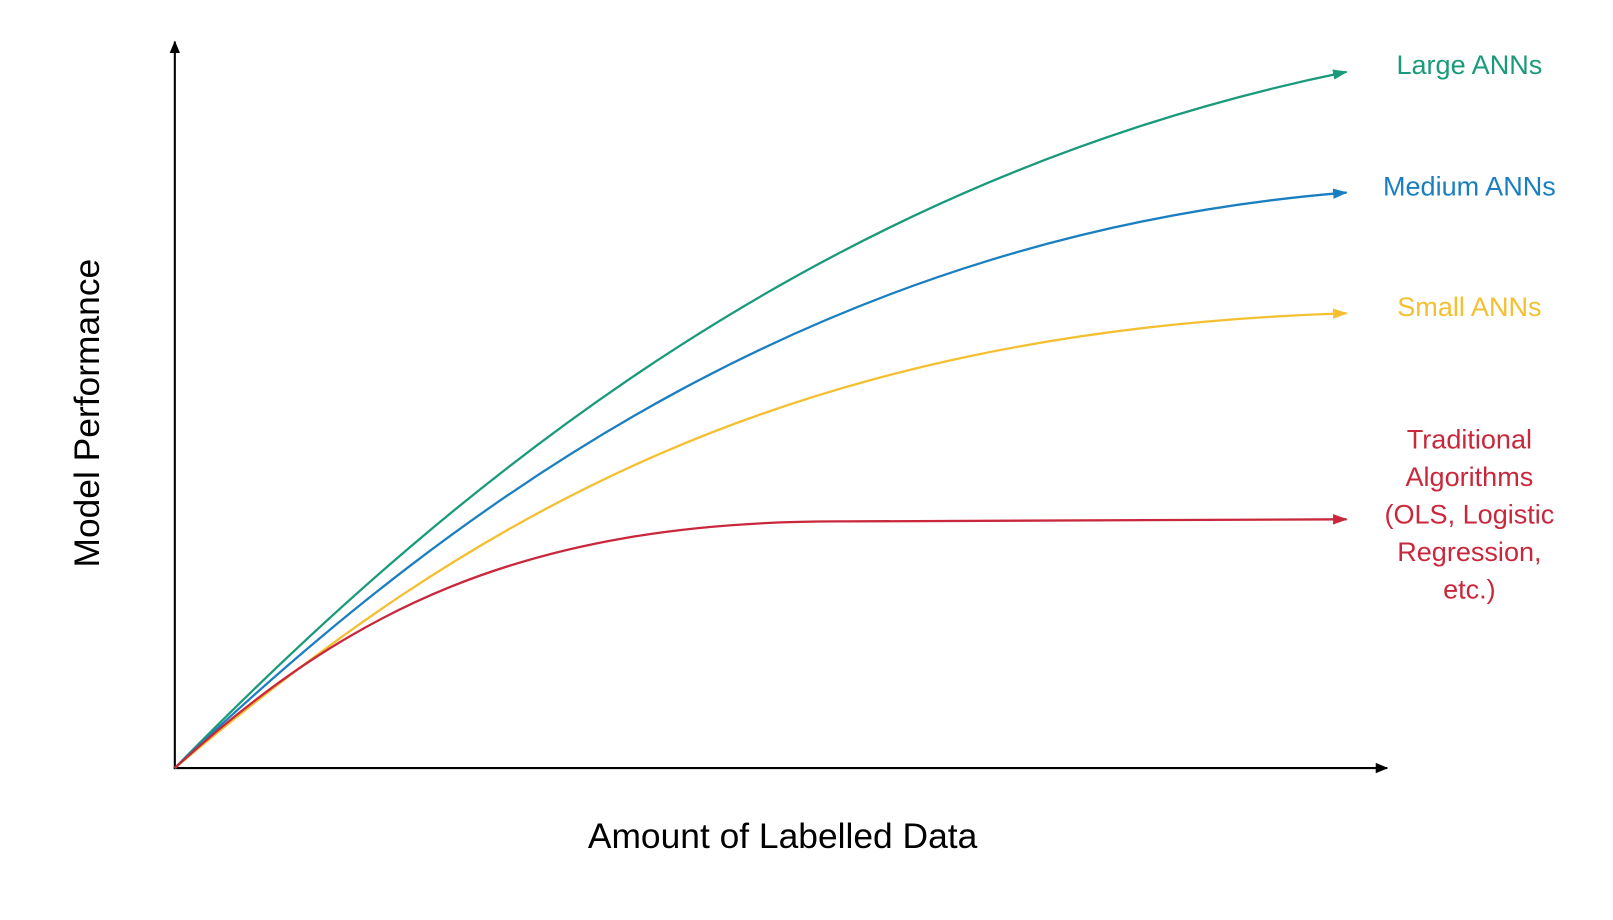 The height and width of the screenshot is (920, 1613). What do you see at coordinates (1469, 187) in the screenshot?
I see `curve-label: Medium ANNs` at bounding box center [1469, 187].